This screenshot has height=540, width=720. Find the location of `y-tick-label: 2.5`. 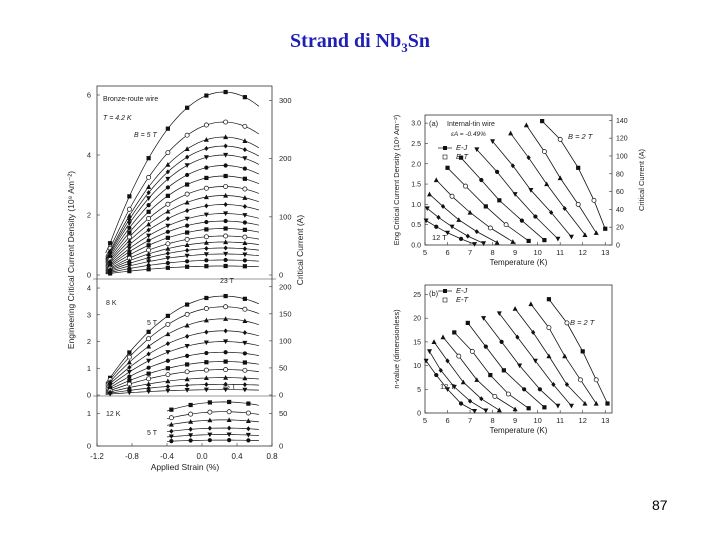

y-tick-label: 2.5 is located at coordinates (416, 144).